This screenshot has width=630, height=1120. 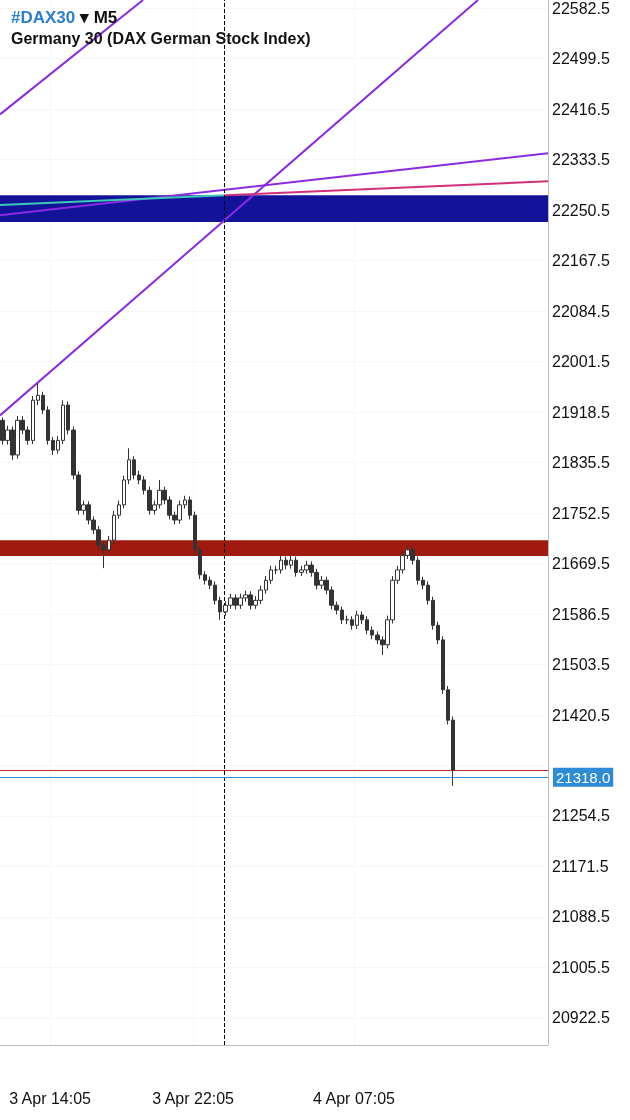 I want to click on y-tick-label: 21254.5, so click(x=581, y=816).